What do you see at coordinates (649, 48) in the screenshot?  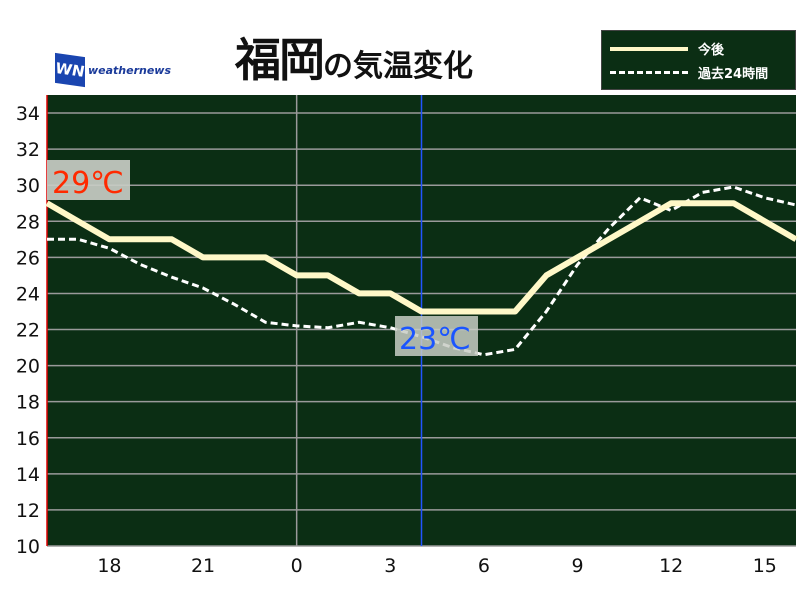 I see `legend-solid-swatch` at bounding box center [649, 48].